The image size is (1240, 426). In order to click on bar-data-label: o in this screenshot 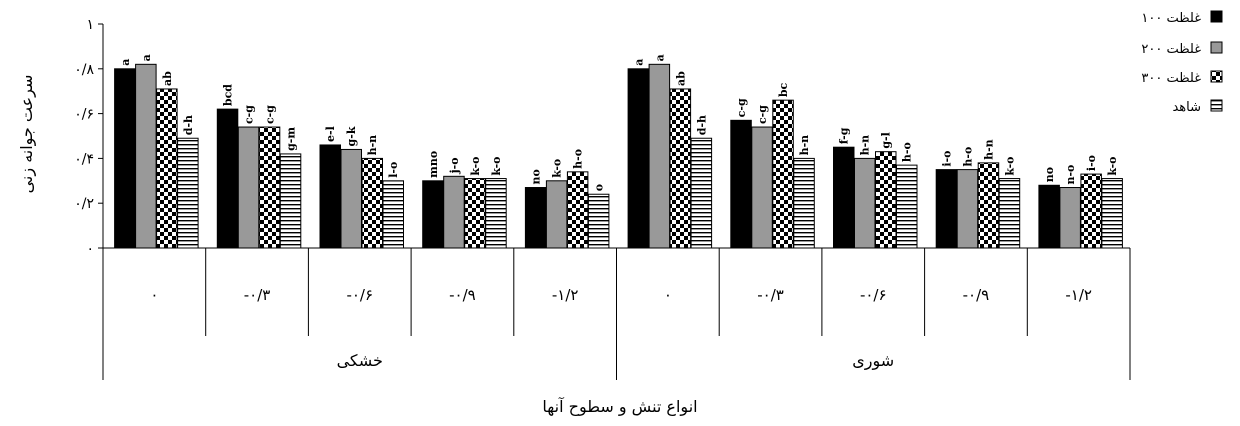, I will do `click(599, 187)`.